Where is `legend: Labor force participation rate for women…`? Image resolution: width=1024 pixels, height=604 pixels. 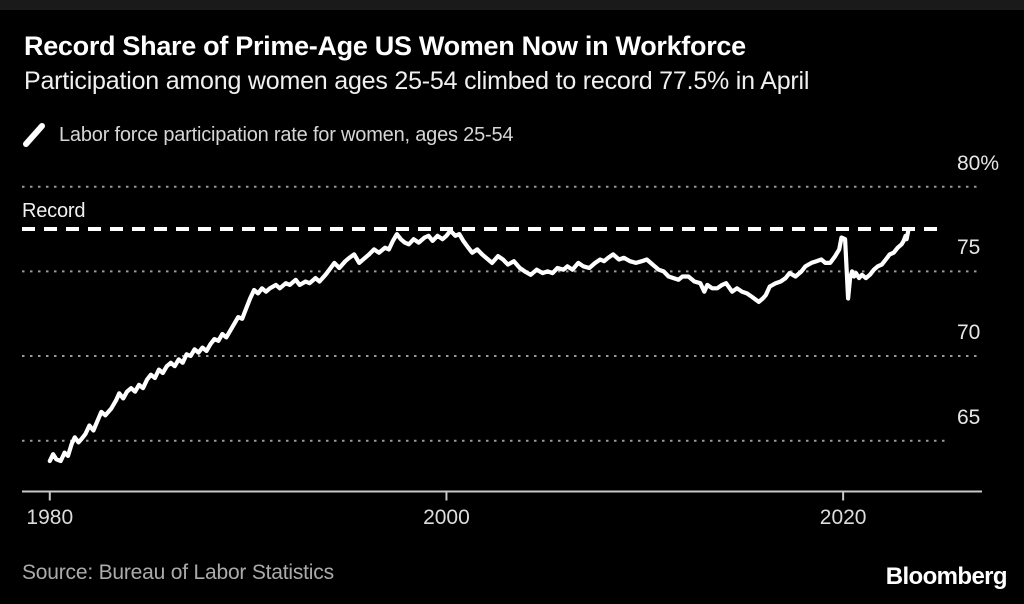 legend: Labor force participation rate for women… is located at coordinates (268, 135).